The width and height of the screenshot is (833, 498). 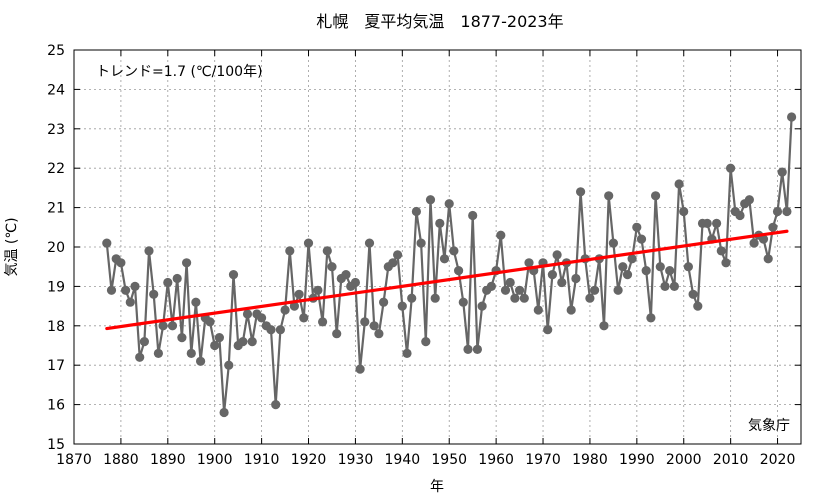 What do you see at coordinates (437, 487) in the screenshot?
I see `x-axis-label: 年` at bounding box center [437, 487].